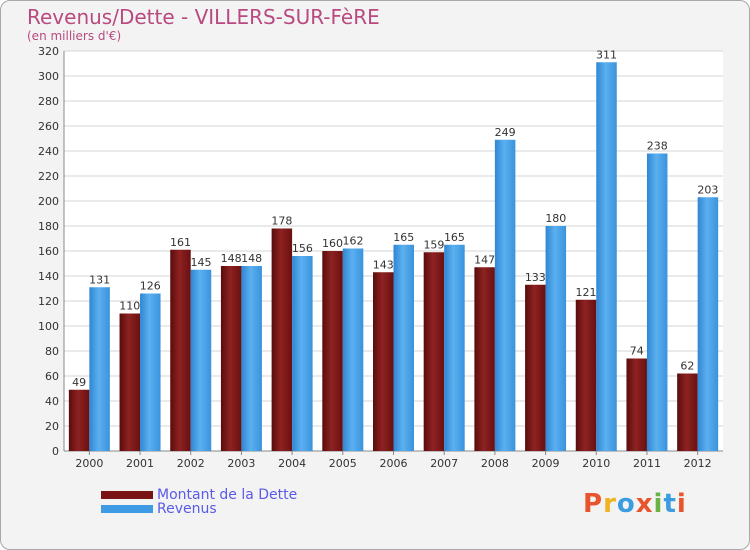 This screenshot has height=550, width=750. What do you see at coordinates (180, 350) in the screenshot?
I see `bar-dette-2002` at bounding box center [180, 350].